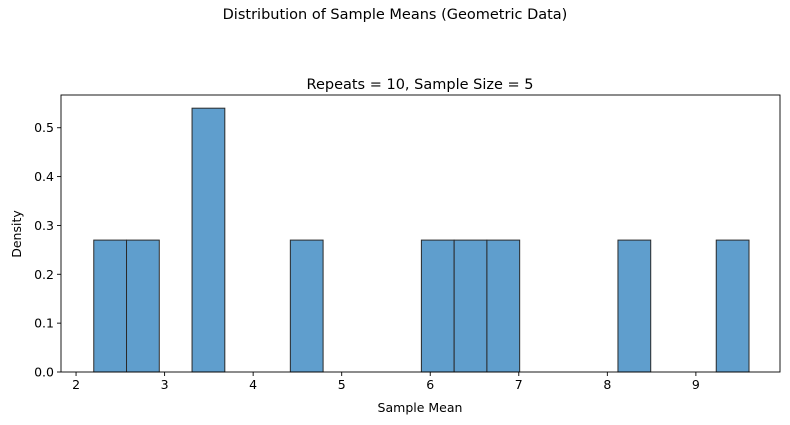 The width and height of the screenshot is (790, 425). I want to click on x-tick-label-0: 2, so click(76, 384).